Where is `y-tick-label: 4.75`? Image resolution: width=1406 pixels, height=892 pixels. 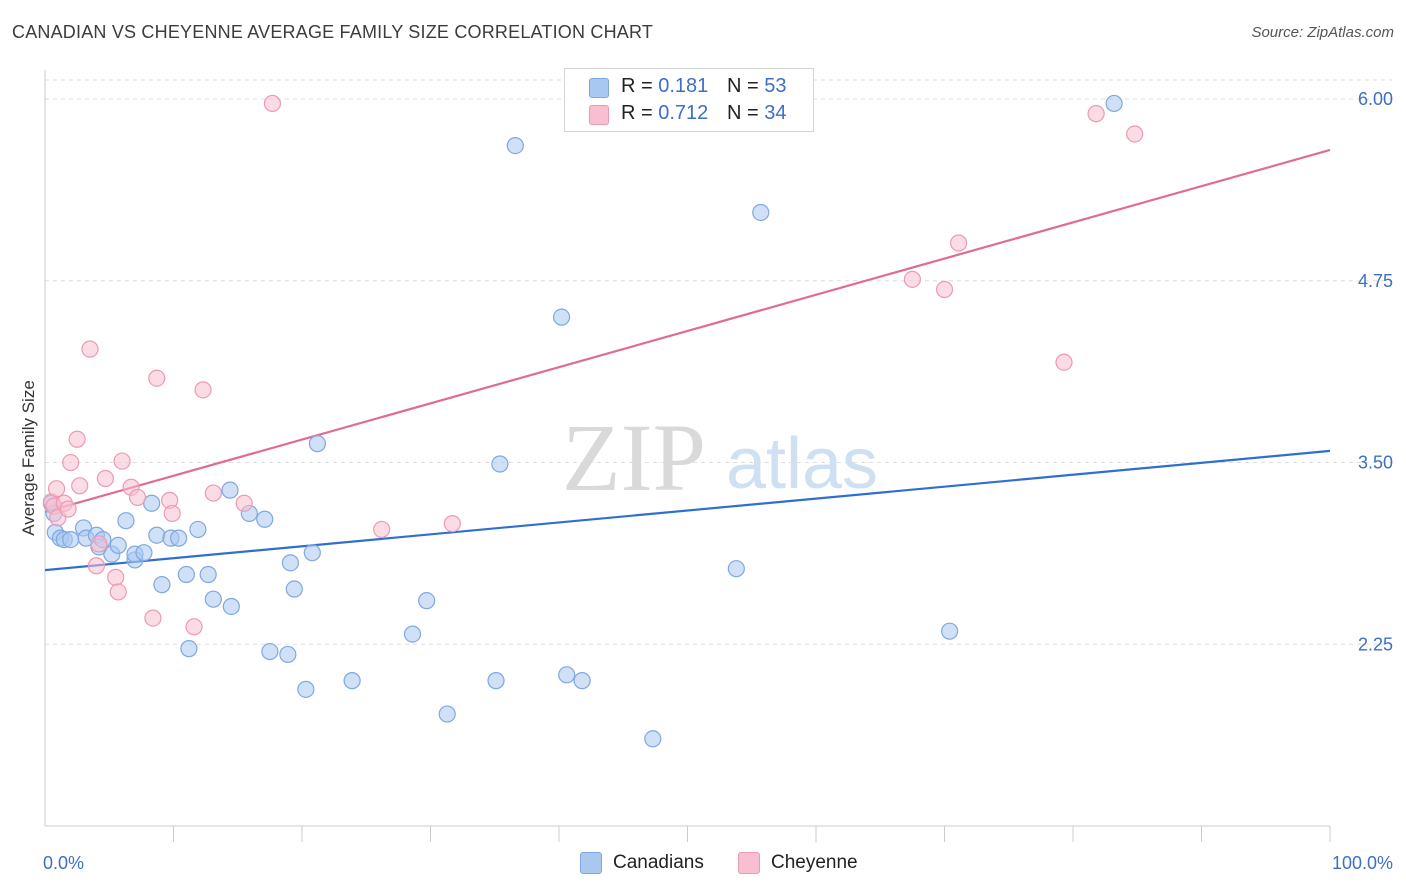 y-tick-label: 4.75 is located at coordinates (1375, 281).